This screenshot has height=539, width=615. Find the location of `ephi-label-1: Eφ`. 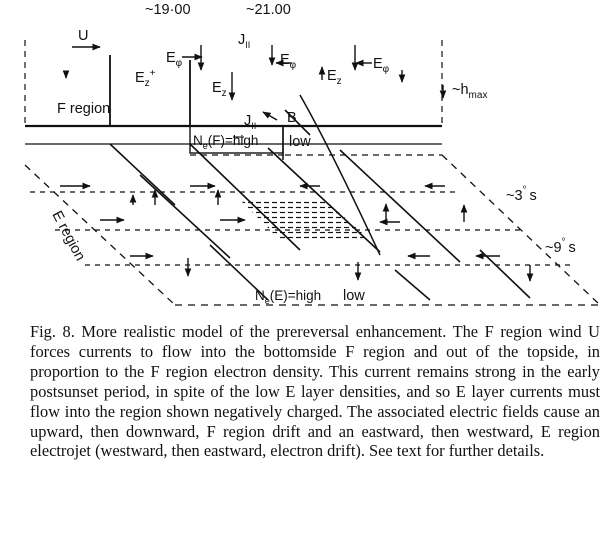

ephi-label-1: Eφ is located at coordinates (174, 59).